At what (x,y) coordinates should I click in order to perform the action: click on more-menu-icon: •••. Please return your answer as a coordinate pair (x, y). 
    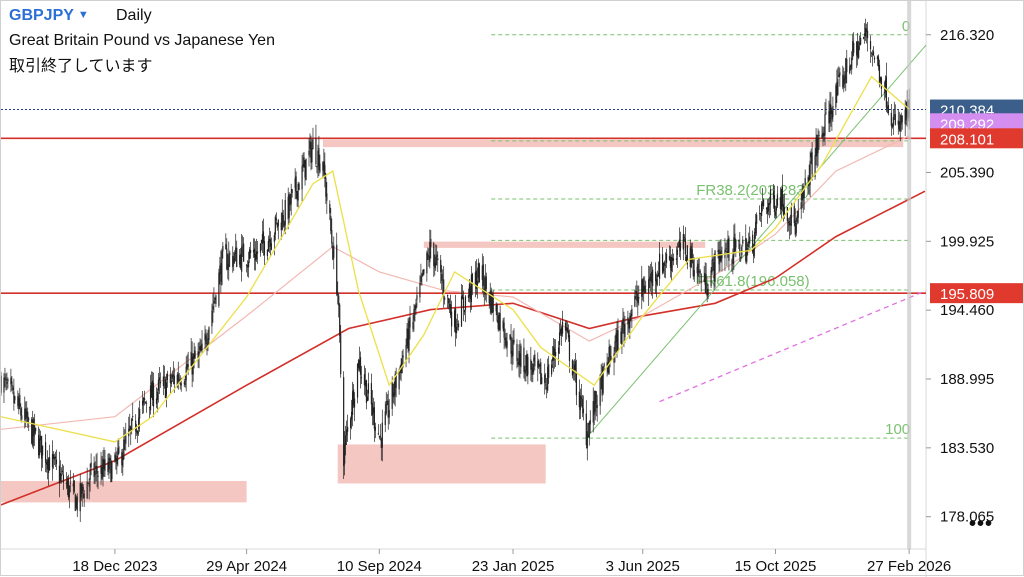
    Looking at the image, I should click on (980, 524).